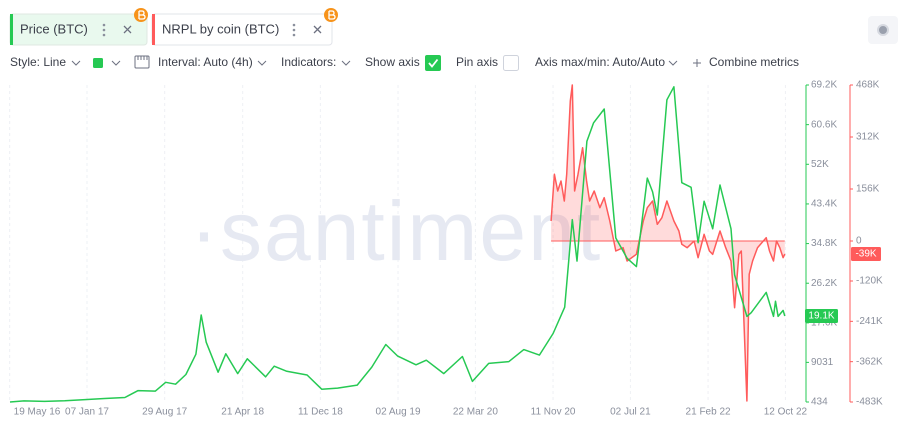  What do you see at coordinates (824, 283) in the screenshot?
I see `y-tick-label: 26.2K` at bounding box center [824, 283].